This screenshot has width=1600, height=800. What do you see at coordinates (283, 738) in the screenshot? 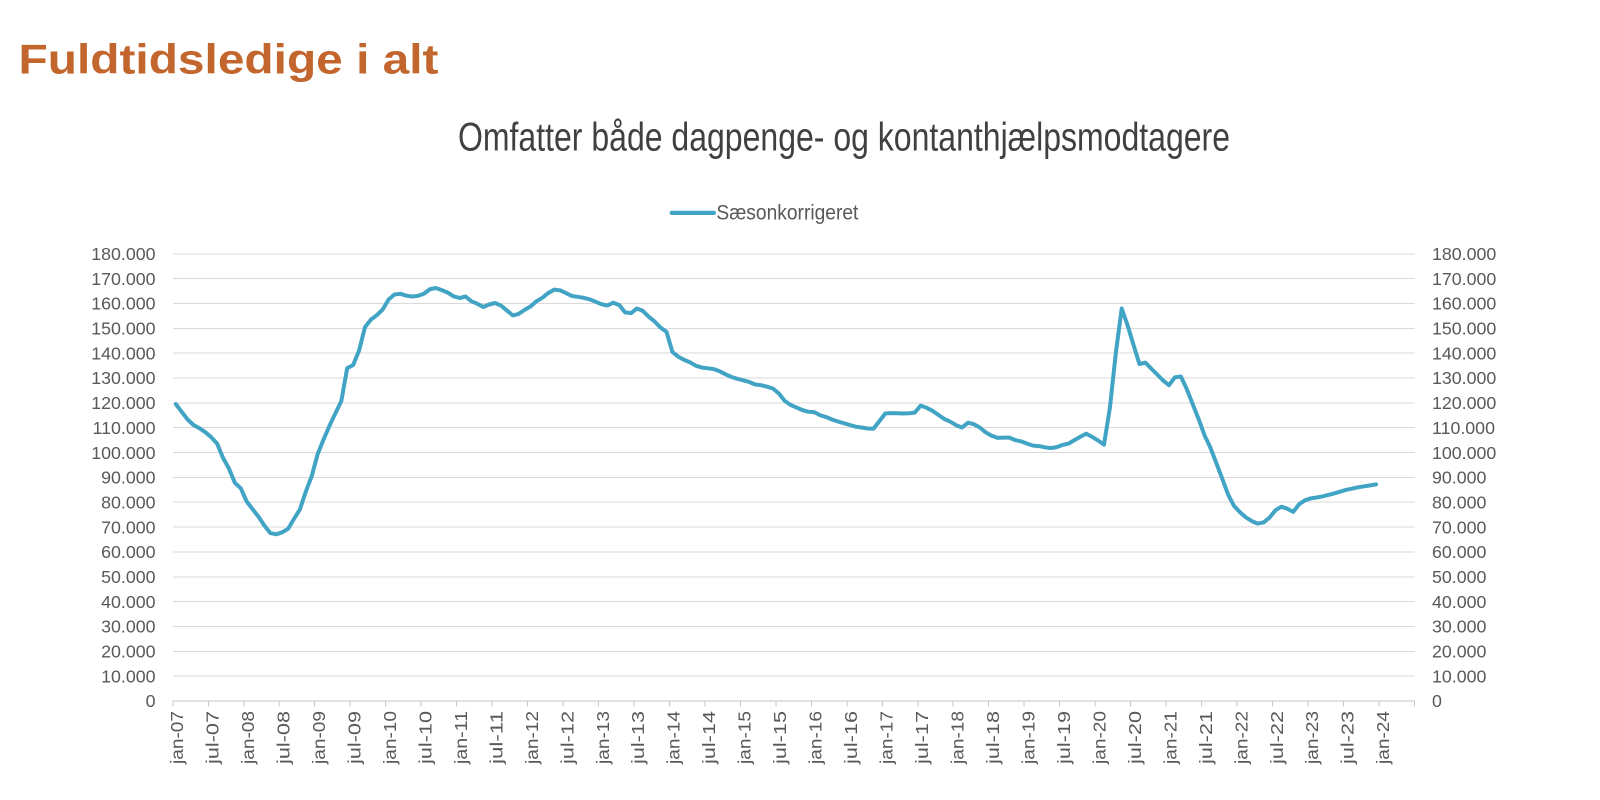
I see `svg-text: jul-08` at bounding box center [283, 738].